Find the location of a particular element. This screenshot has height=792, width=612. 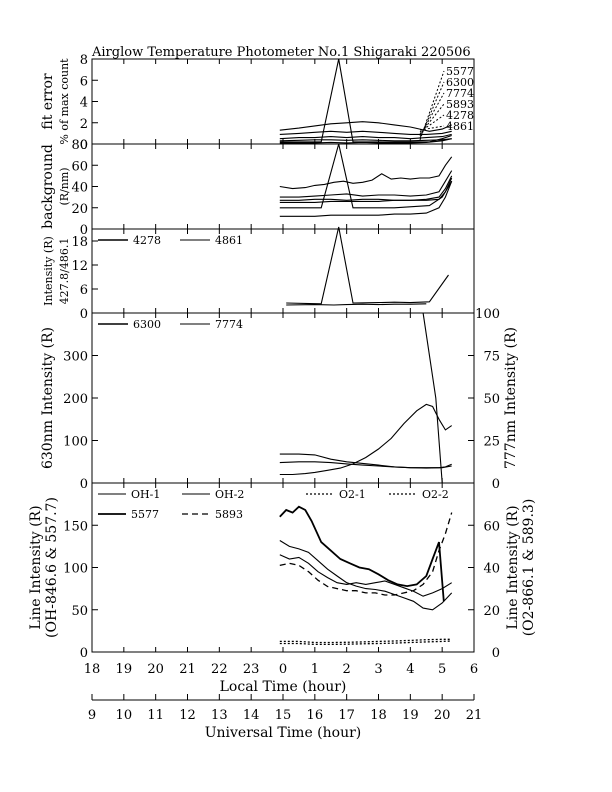

x-local-tick-label: 22 is located at coordinates (219, 669).